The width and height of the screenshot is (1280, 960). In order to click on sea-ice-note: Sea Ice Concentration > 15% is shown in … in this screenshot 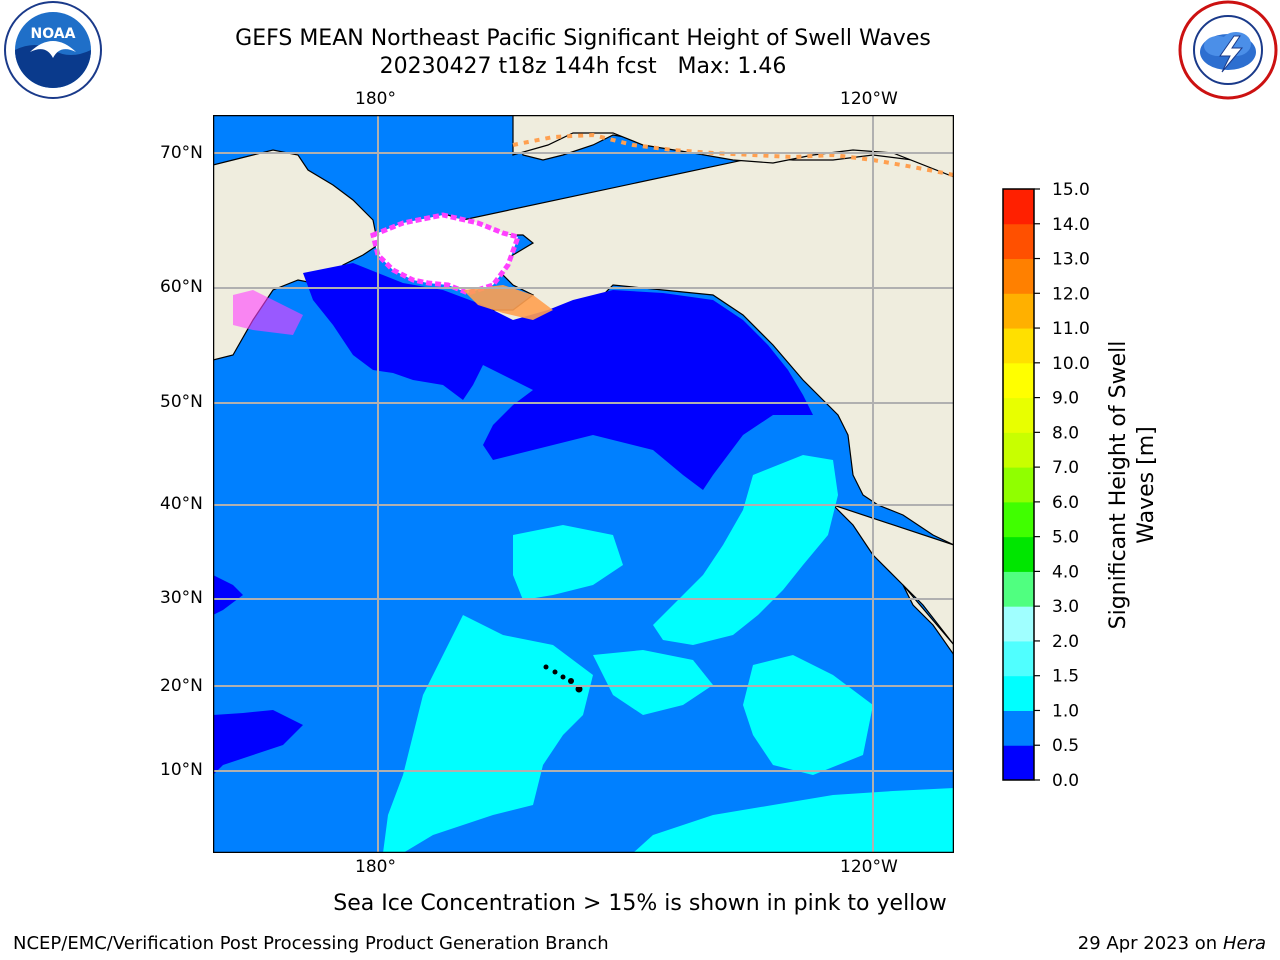, I will do `click(640, 903)`.